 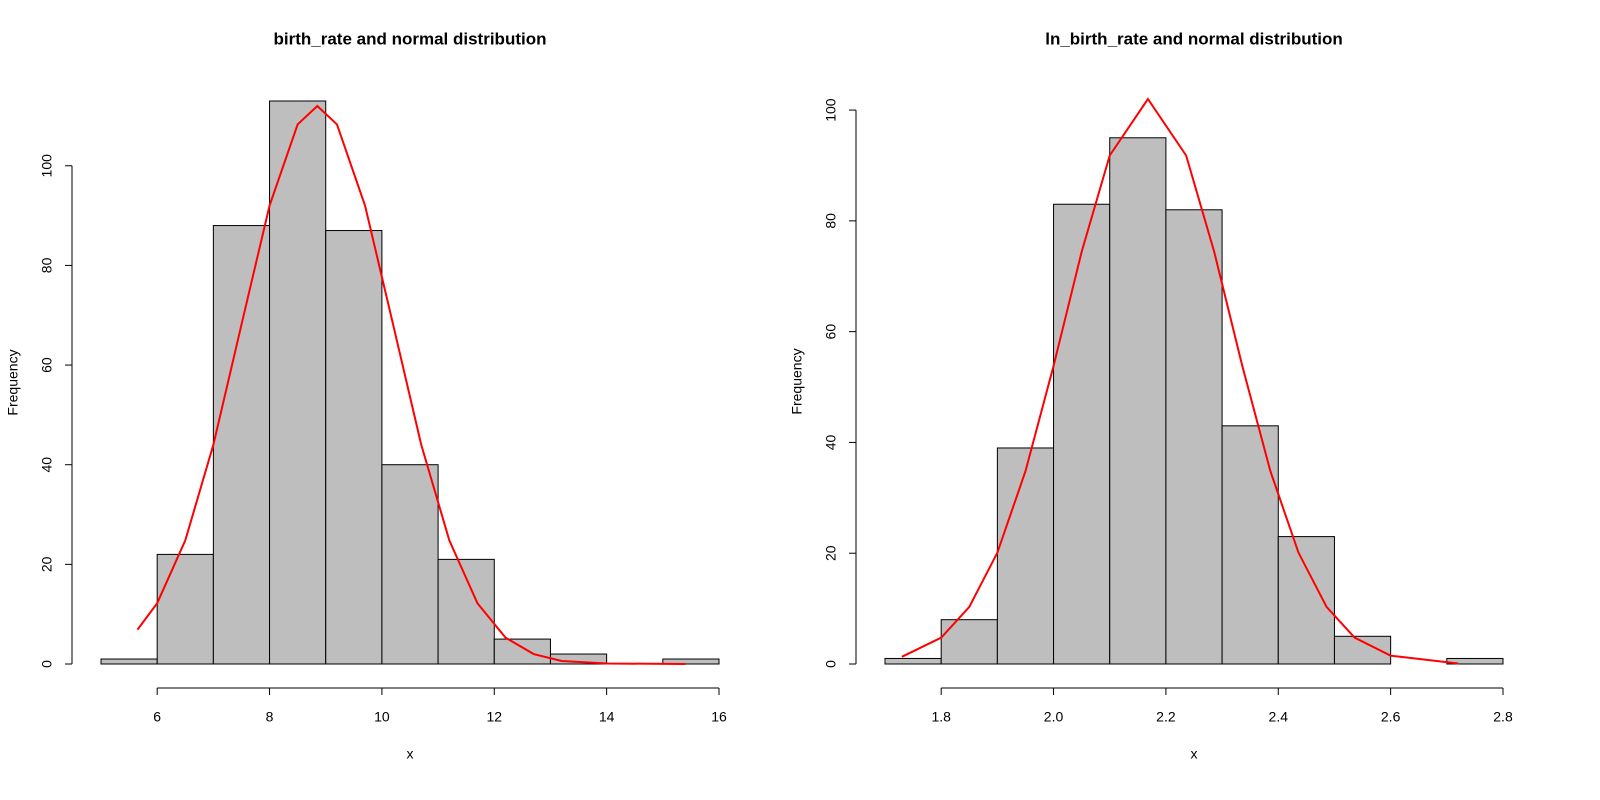 What do you see at coordinates (382, 717) in the screenshot?
I see `x-tick-label: 10` at bounding box center [382, 717].